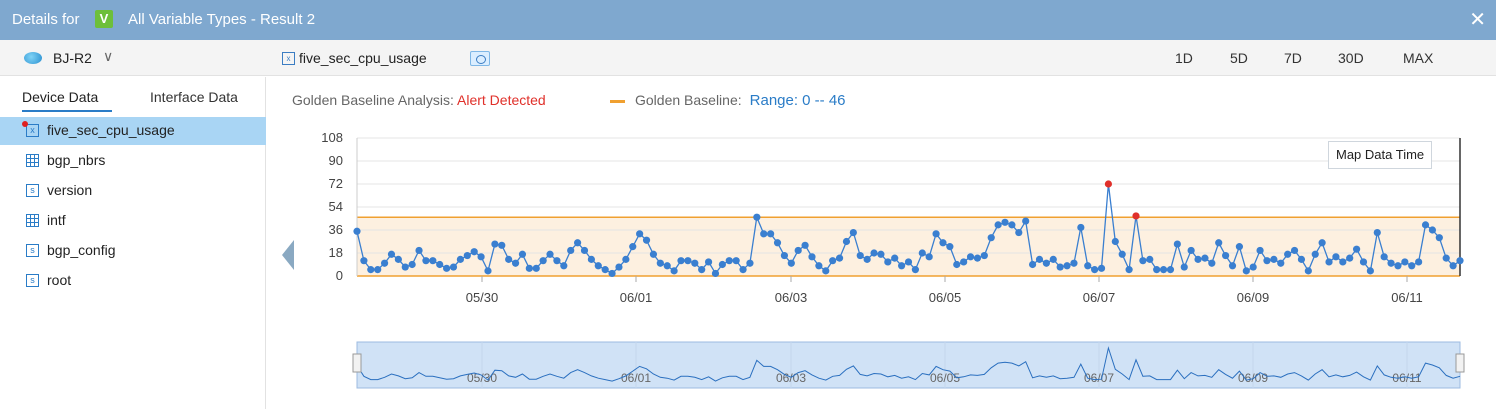 The image size is (1496, 409). What do you see at coordinates (133, 251) in the screenshot?
I see `variable-item-bgp-config: s bgp_config` at bounding box center [133, 251].